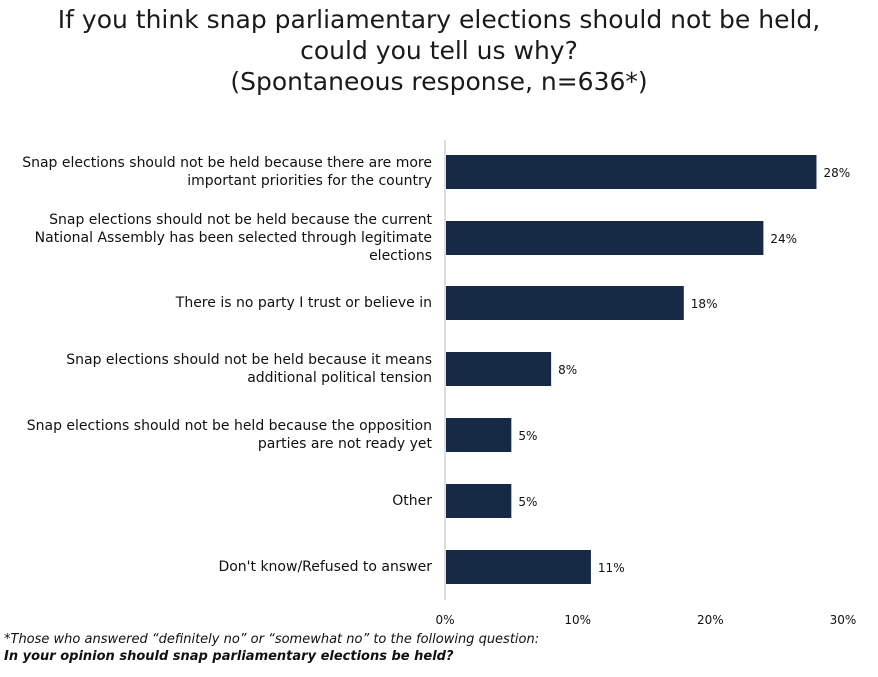 The width and height of the screenshot is (878, 677). Describe the element at coordinates (783, 239) in the screenshot. I see `bar-value-label: 24%` at that location.